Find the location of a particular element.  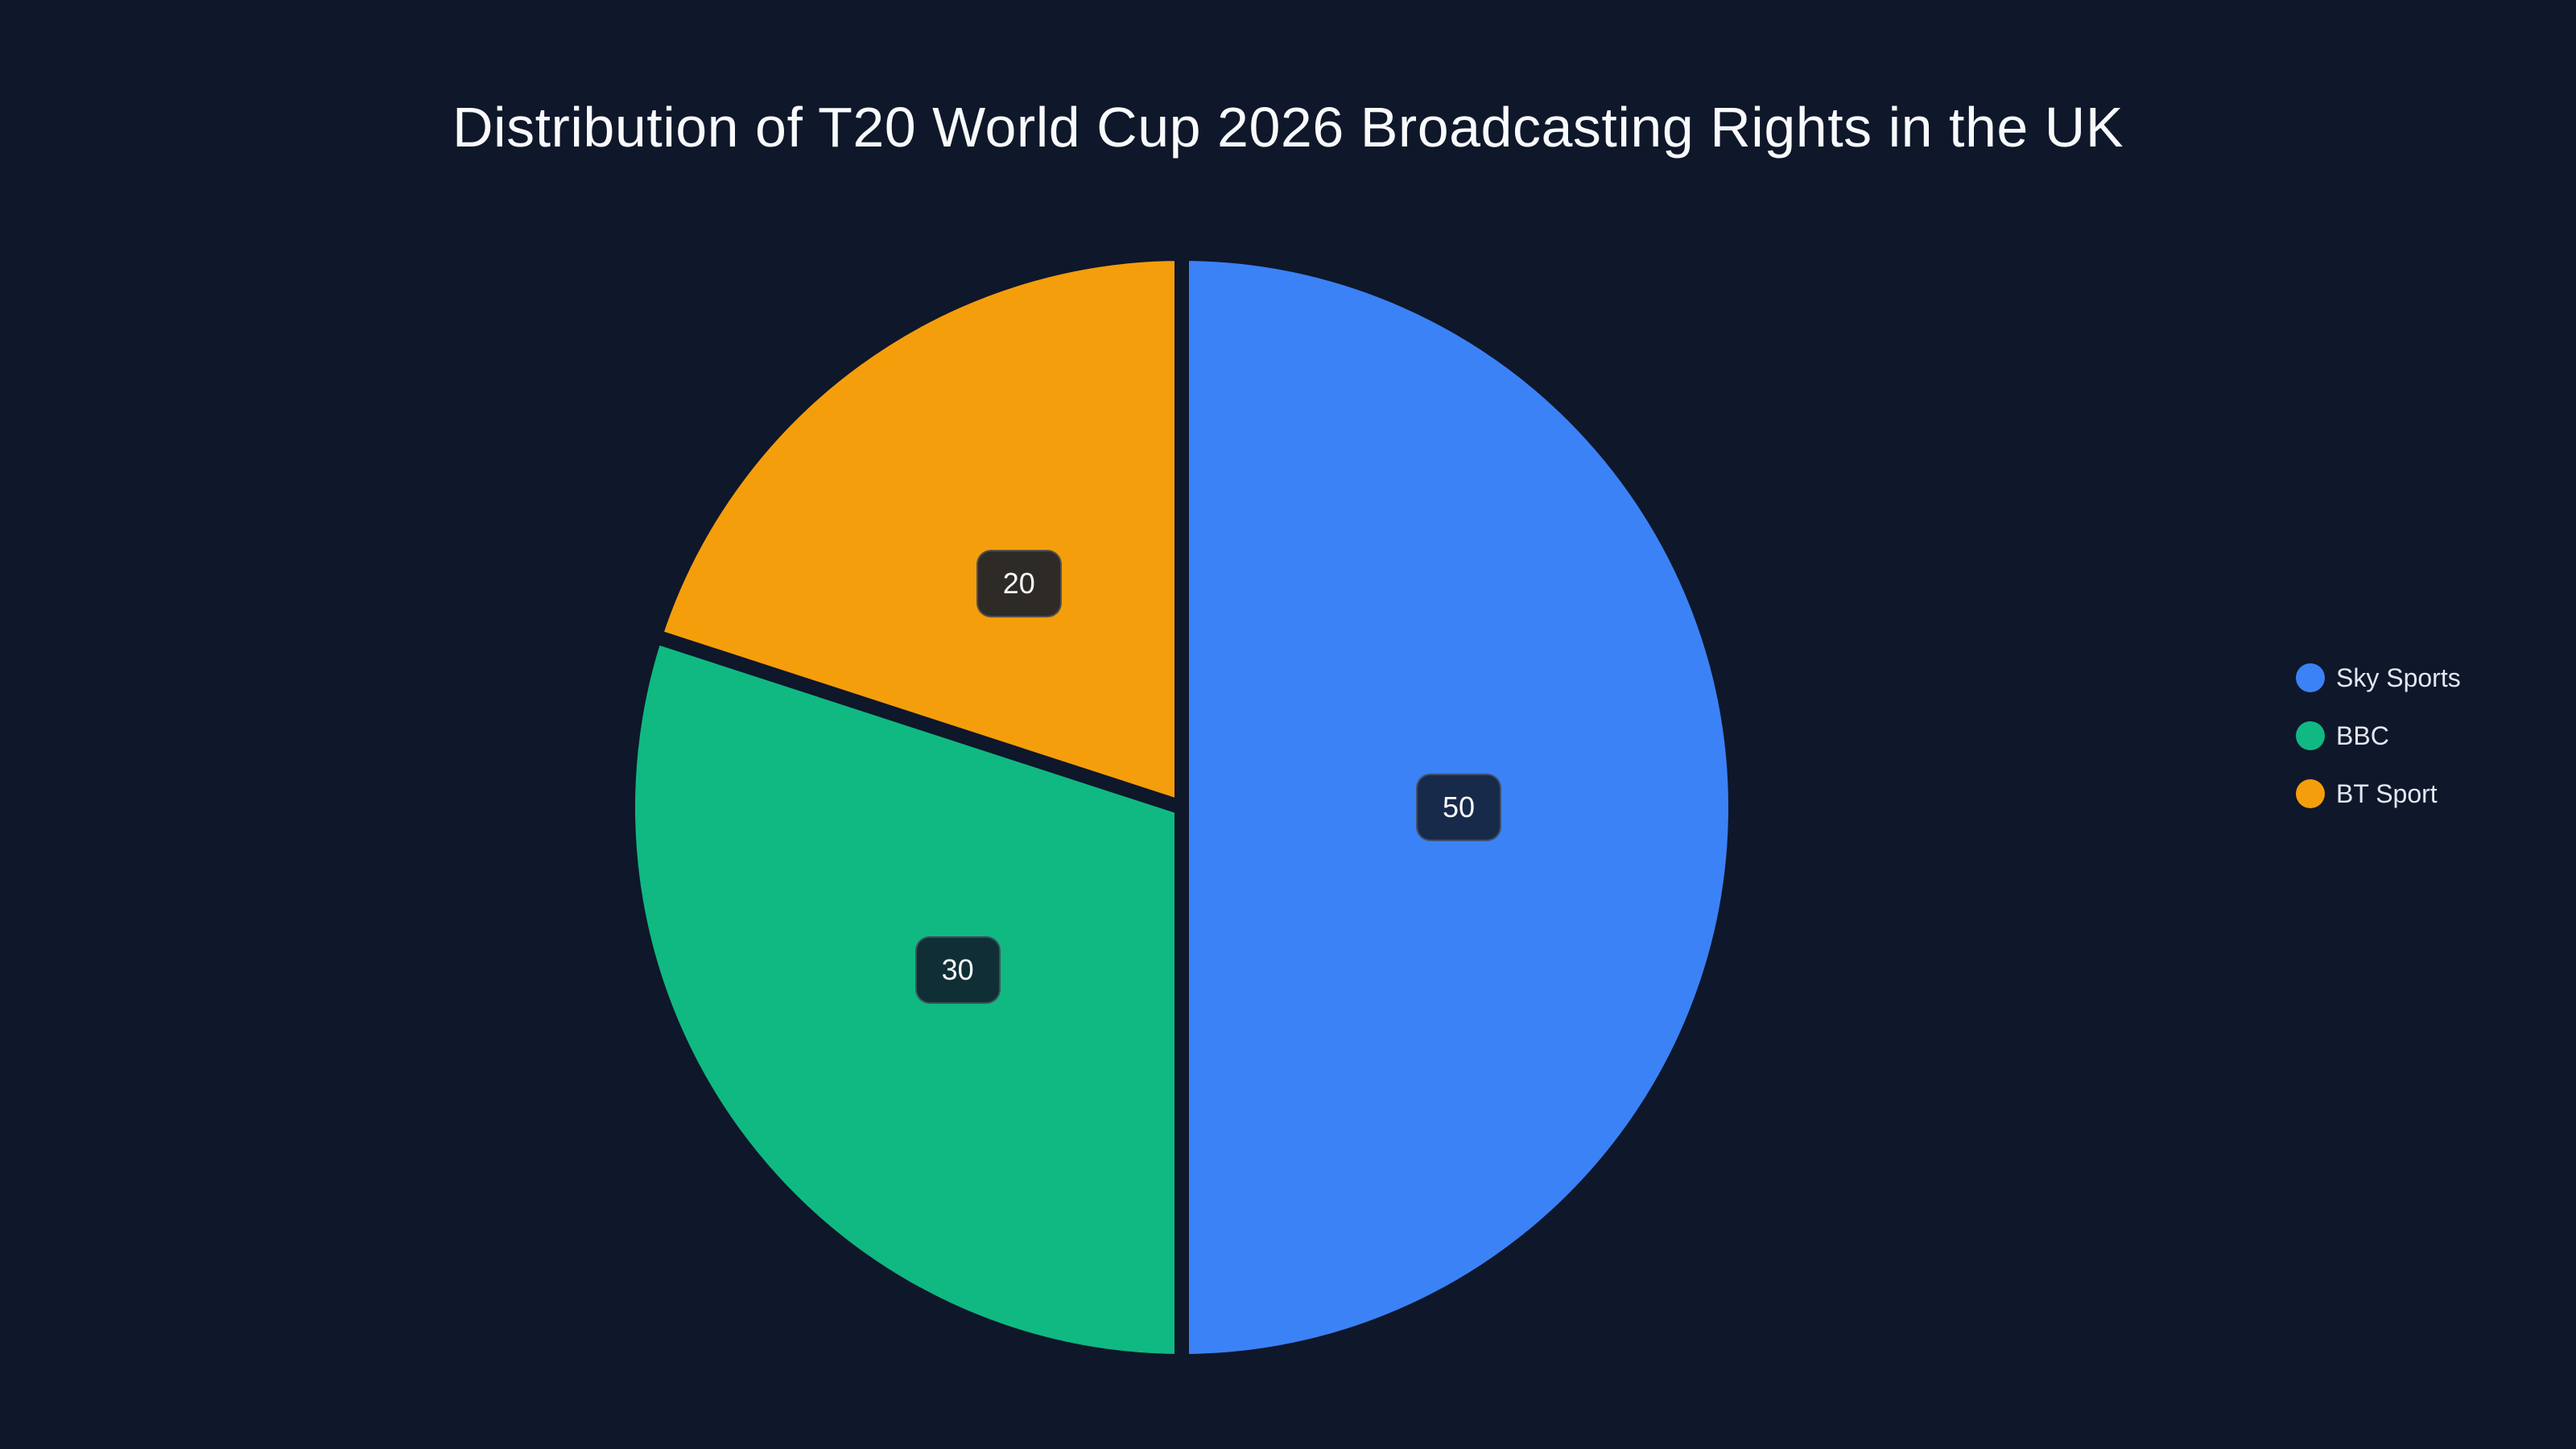

legend-label: BT Sport is located at coordinates (2387, 793).